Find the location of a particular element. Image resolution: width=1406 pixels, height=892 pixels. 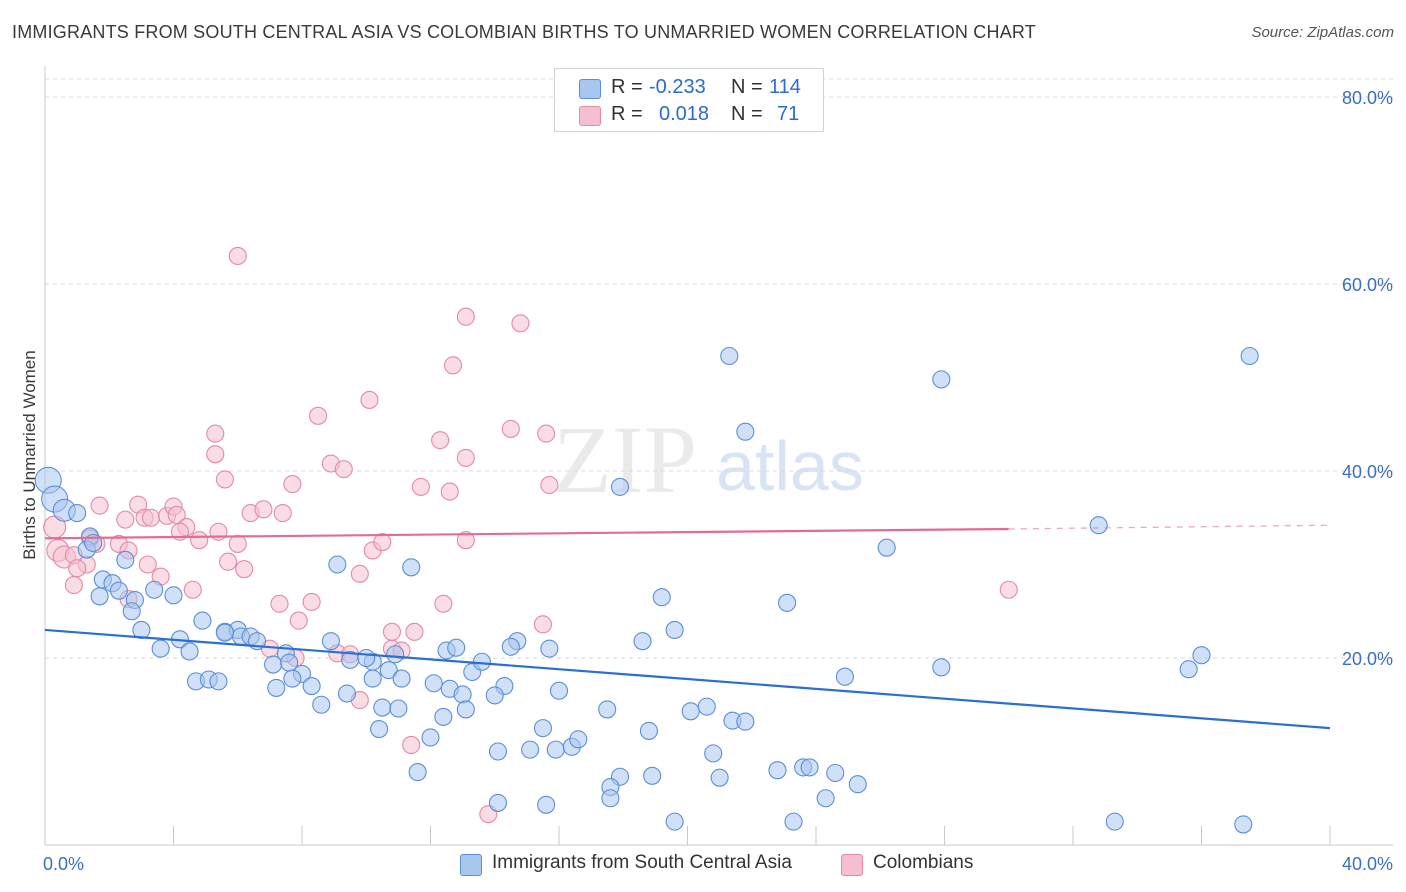

trend-line-pink is located at coordinates (526, 533).